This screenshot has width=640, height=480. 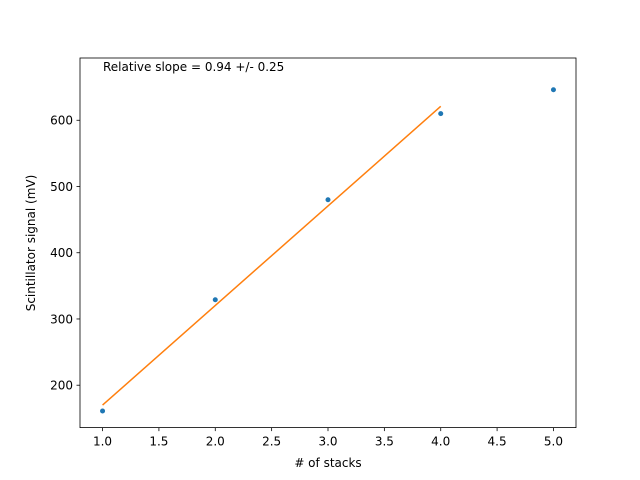 I want to click on x-tick-label: 4.0, so click(x=440, y=442).